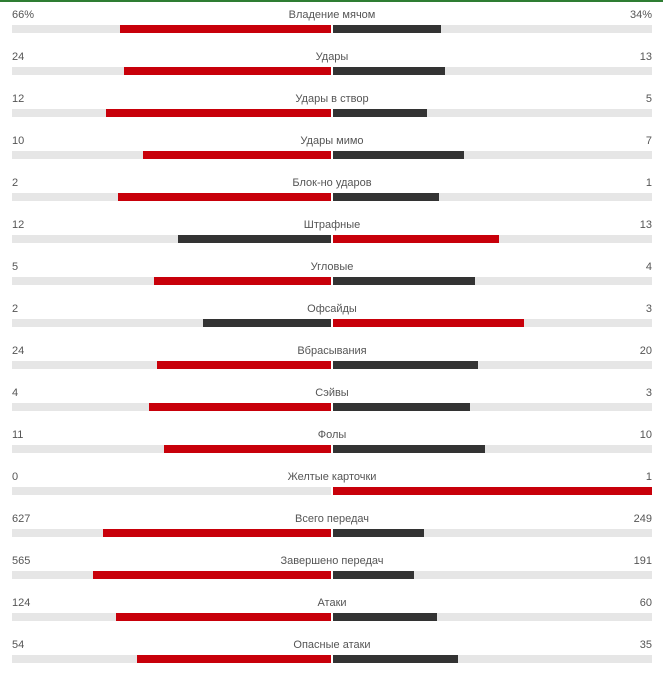 The height and width of the screenshot is (679, 663). What do you see at coordinates (18, 351) in the screenshot?
I see `home-value: 24` at bounding box center [18, 351].